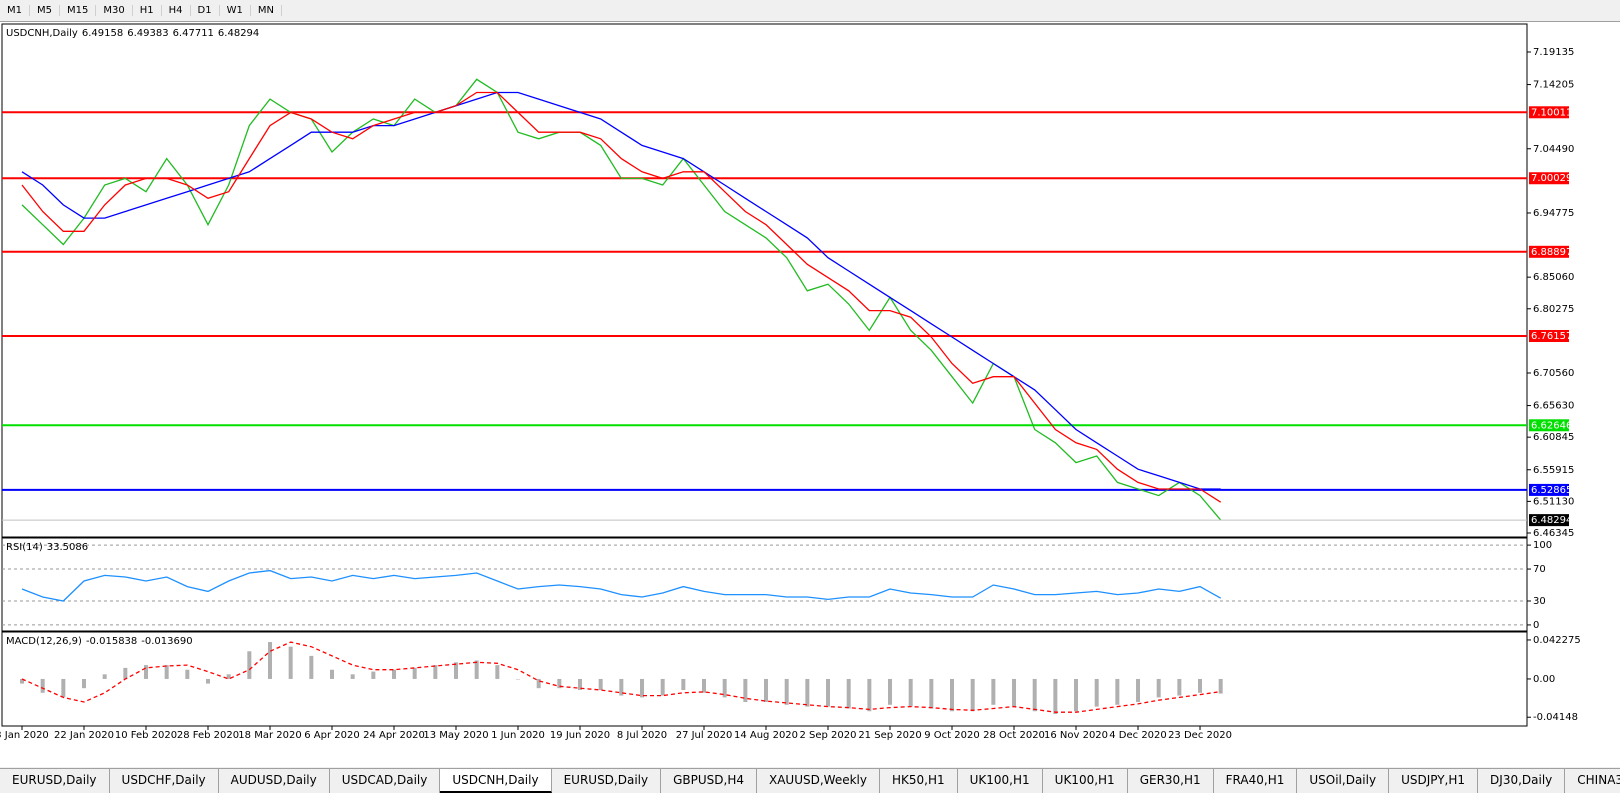 This screenshot has height=793, width=1620. I want to click on chart-tab: USDJPY,H1, so click(1434, 781).